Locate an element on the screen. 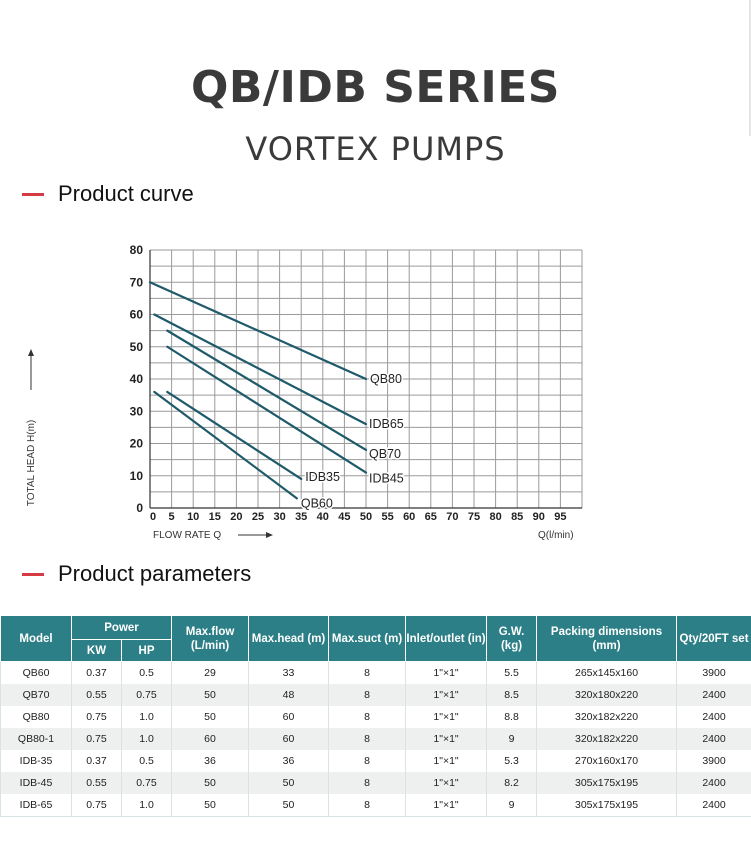  series-label-qb70: QB70 is located at coordinates (385, 454).